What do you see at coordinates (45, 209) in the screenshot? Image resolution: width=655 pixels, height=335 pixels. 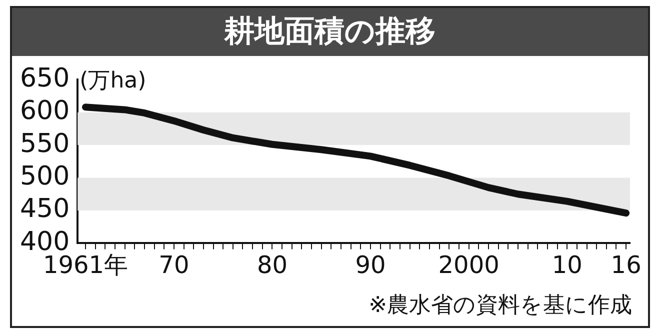 I see `y-tick-label: 450` at bounding box center [45, 209].